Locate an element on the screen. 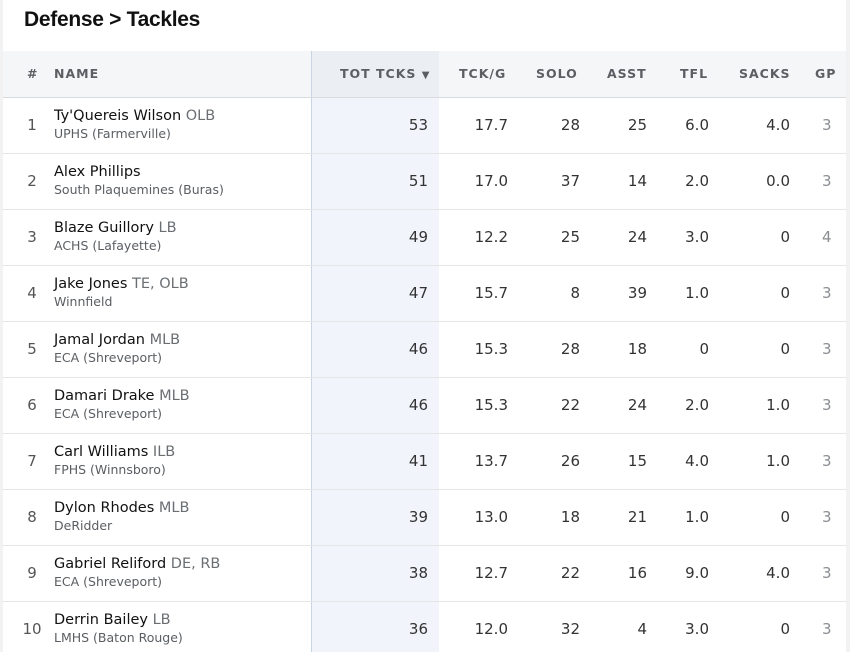  player-position: TE, OLB is located at coordinates (160, 284).